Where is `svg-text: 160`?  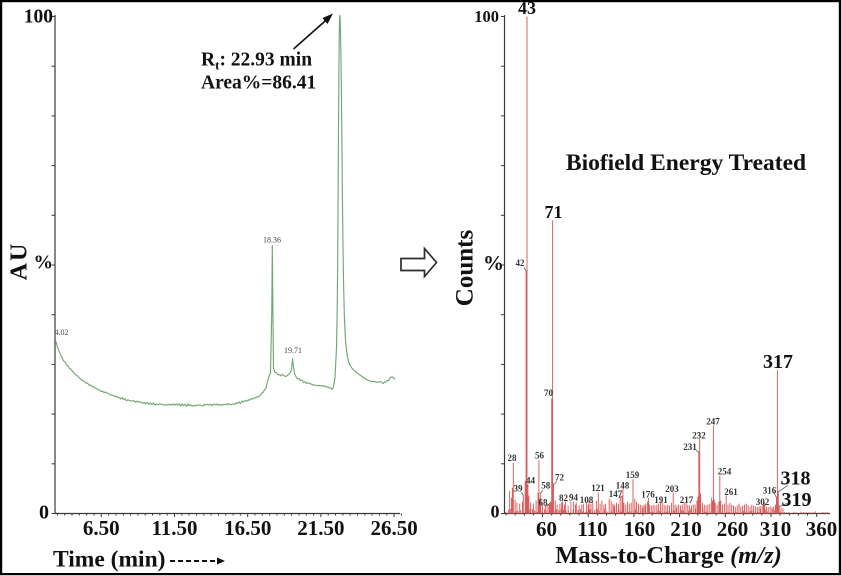
svg-text: 160 is located at coordinates (640, 529).